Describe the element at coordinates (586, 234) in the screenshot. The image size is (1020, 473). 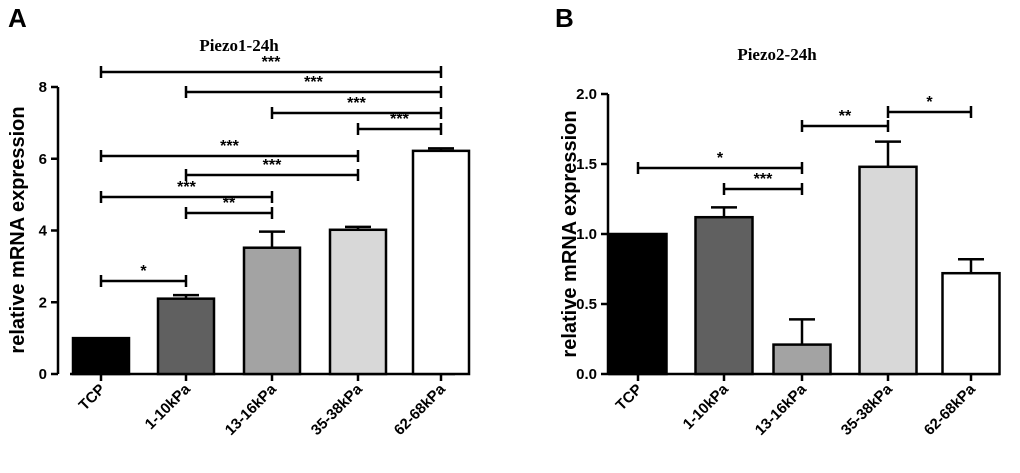
I see `y-tick-label: 1.0` at that location.